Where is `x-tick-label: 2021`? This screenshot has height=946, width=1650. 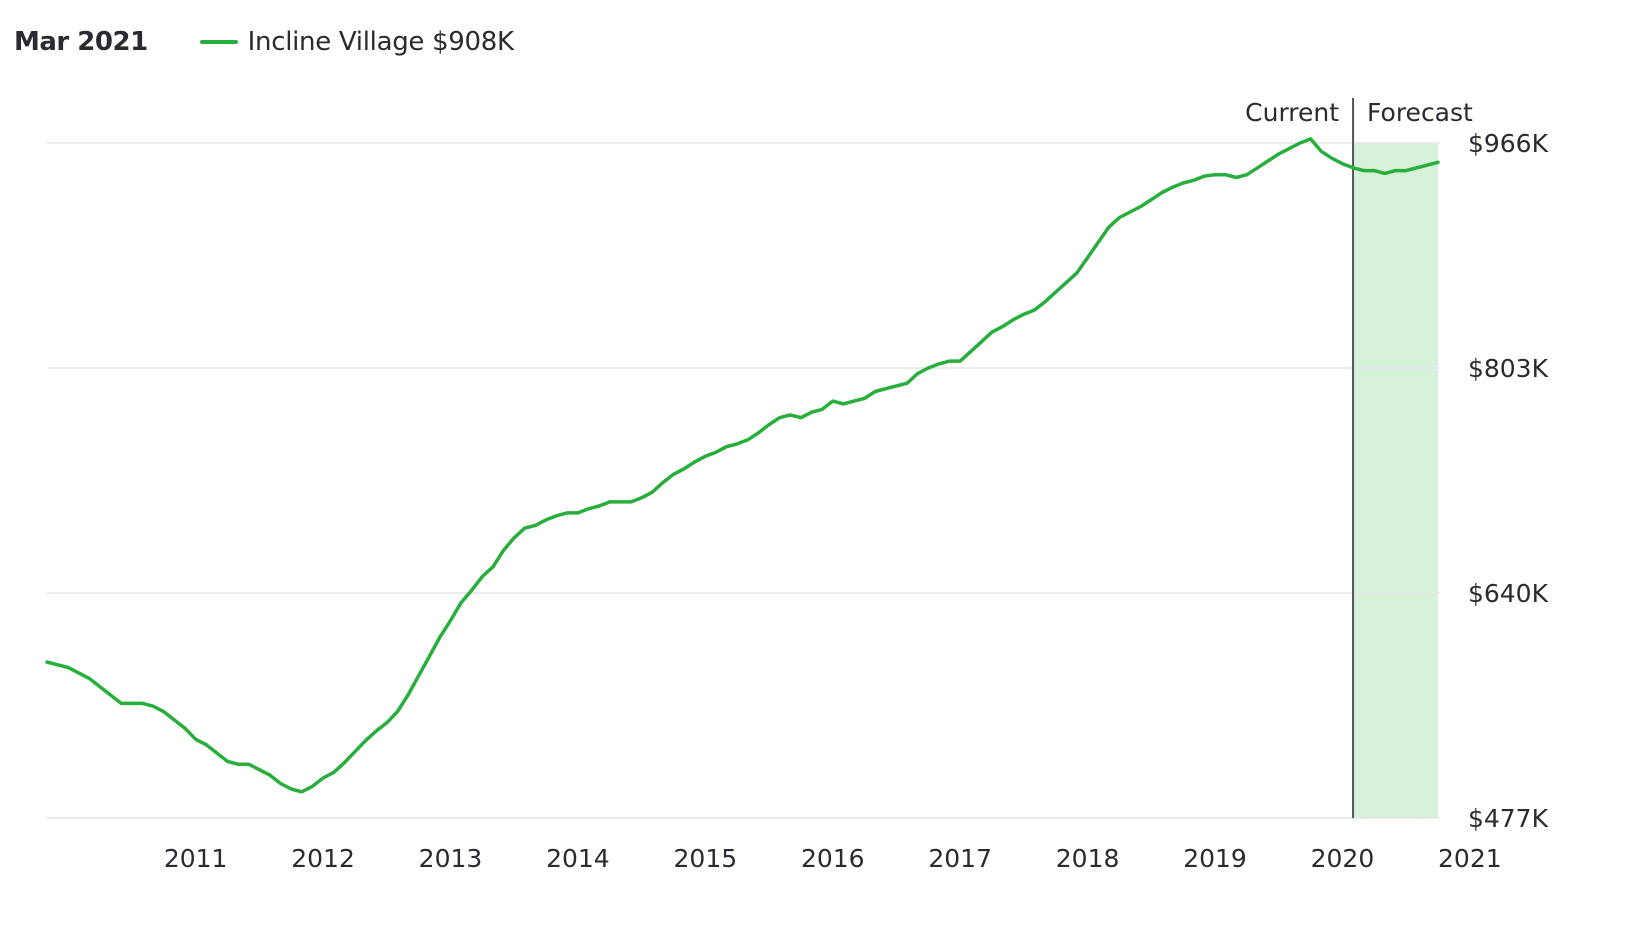 x-tick-label: 2021 is located at coordinates (1470, 858).